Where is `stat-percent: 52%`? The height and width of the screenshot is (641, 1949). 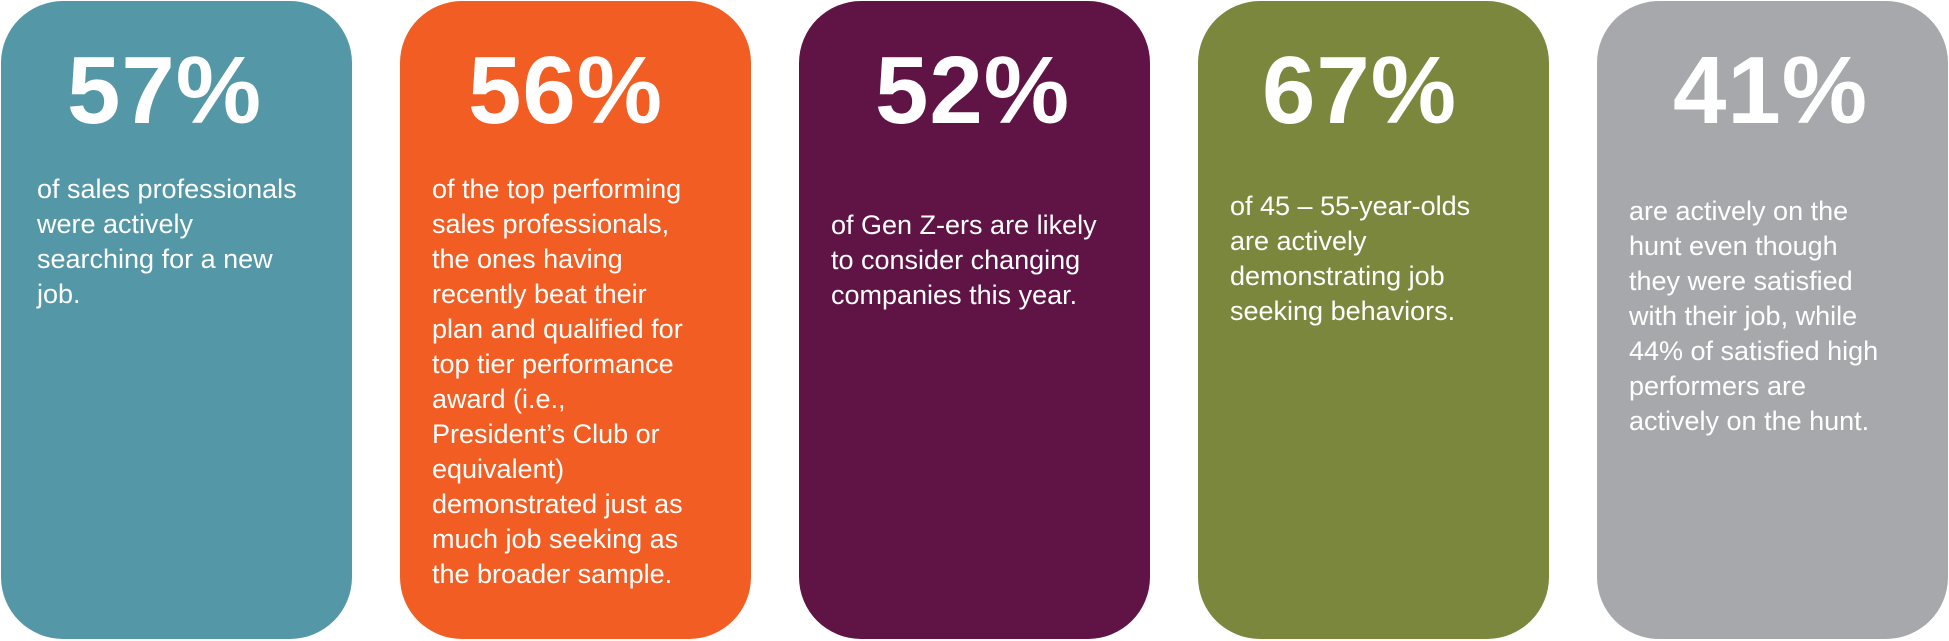
stat-percent: 52% is located at coordinates (973, 90).